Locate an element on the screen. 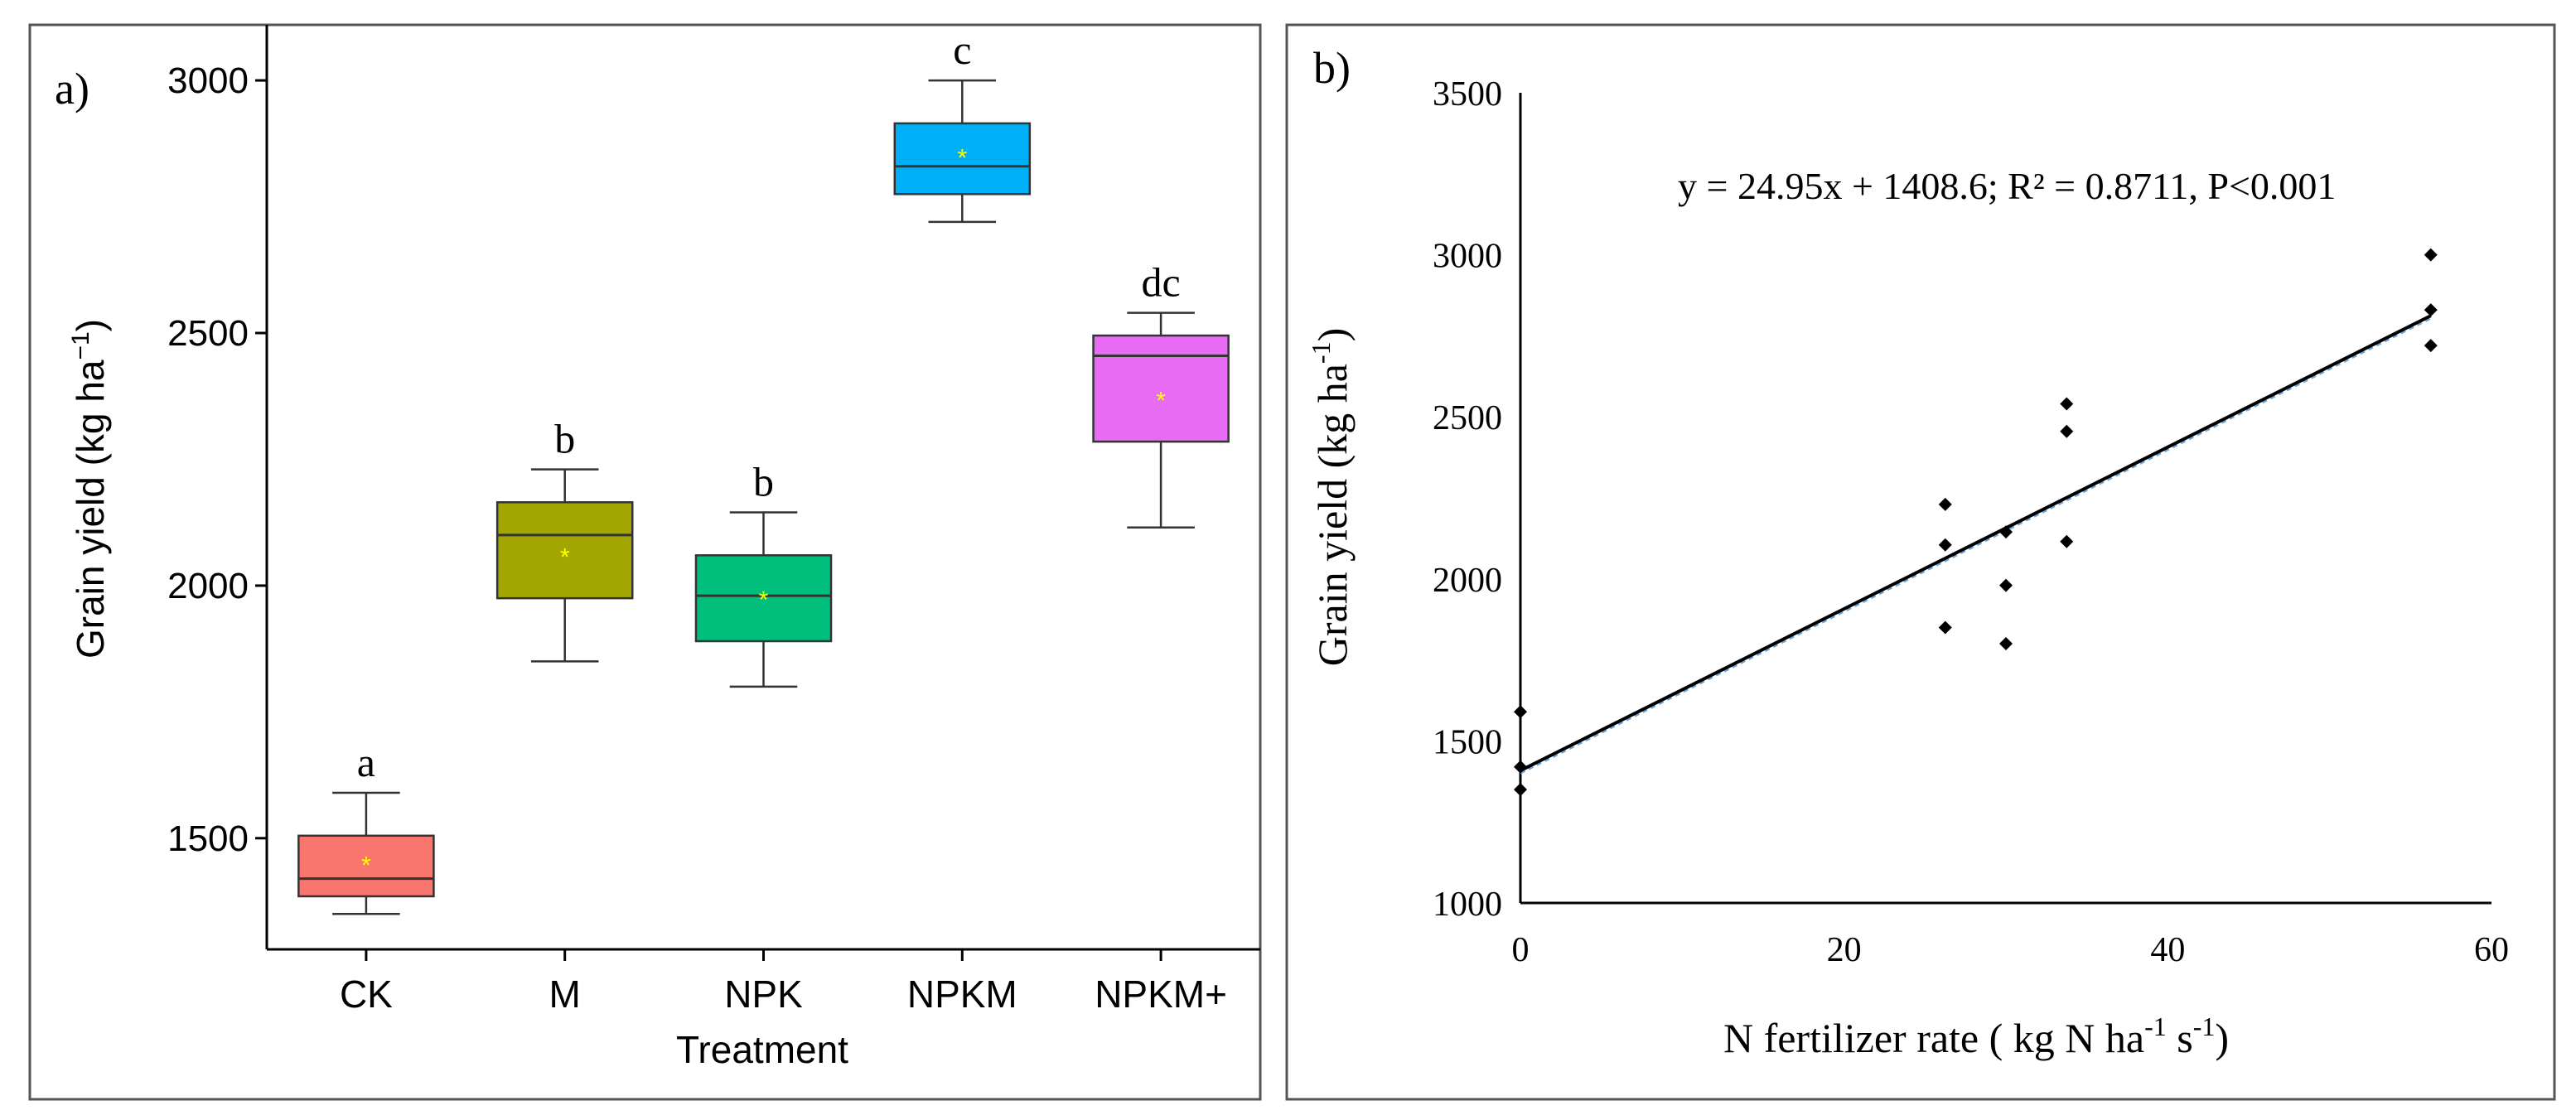 This screenshot has width=2576, height=1120. panel-b-trendline is located at coordinates (1976, 544).